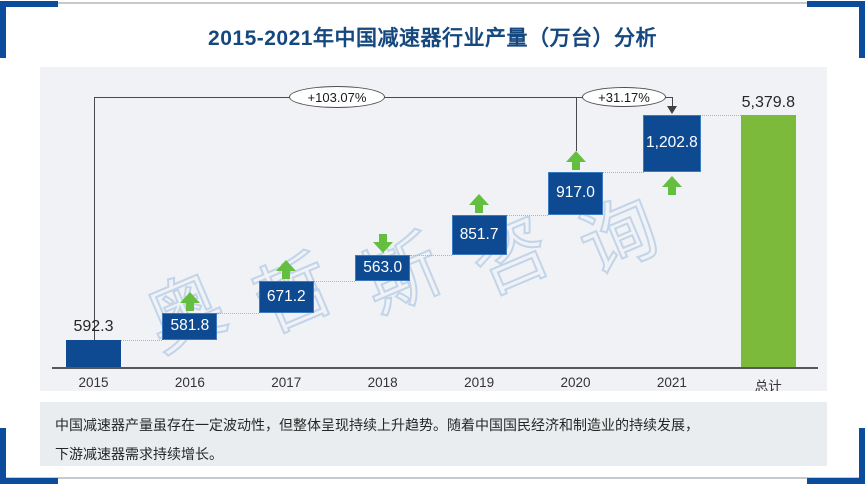 The height and width of the screenshot is (487, 865). Describe the element at coordinates (190, 326) in the screenshot. I see `value-box-2016: 581.8` at that location.